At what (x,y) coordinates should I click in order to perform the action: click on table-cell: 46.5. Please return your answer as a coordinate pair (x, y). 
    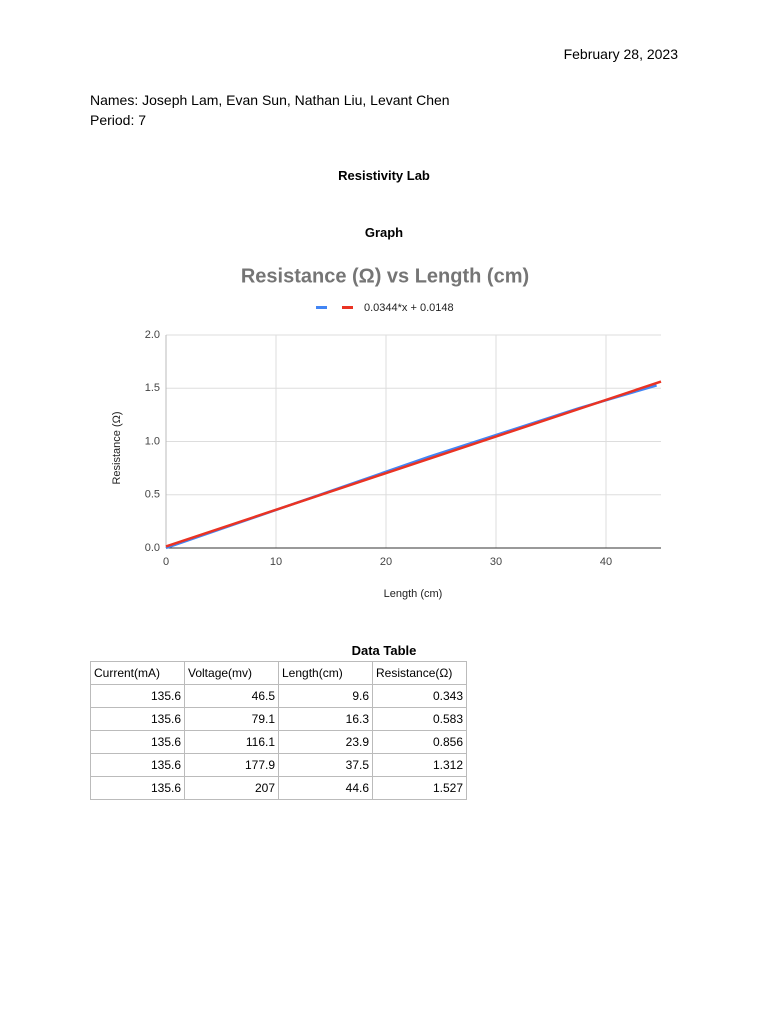
    Looking at the image, I should click on (231, 696).